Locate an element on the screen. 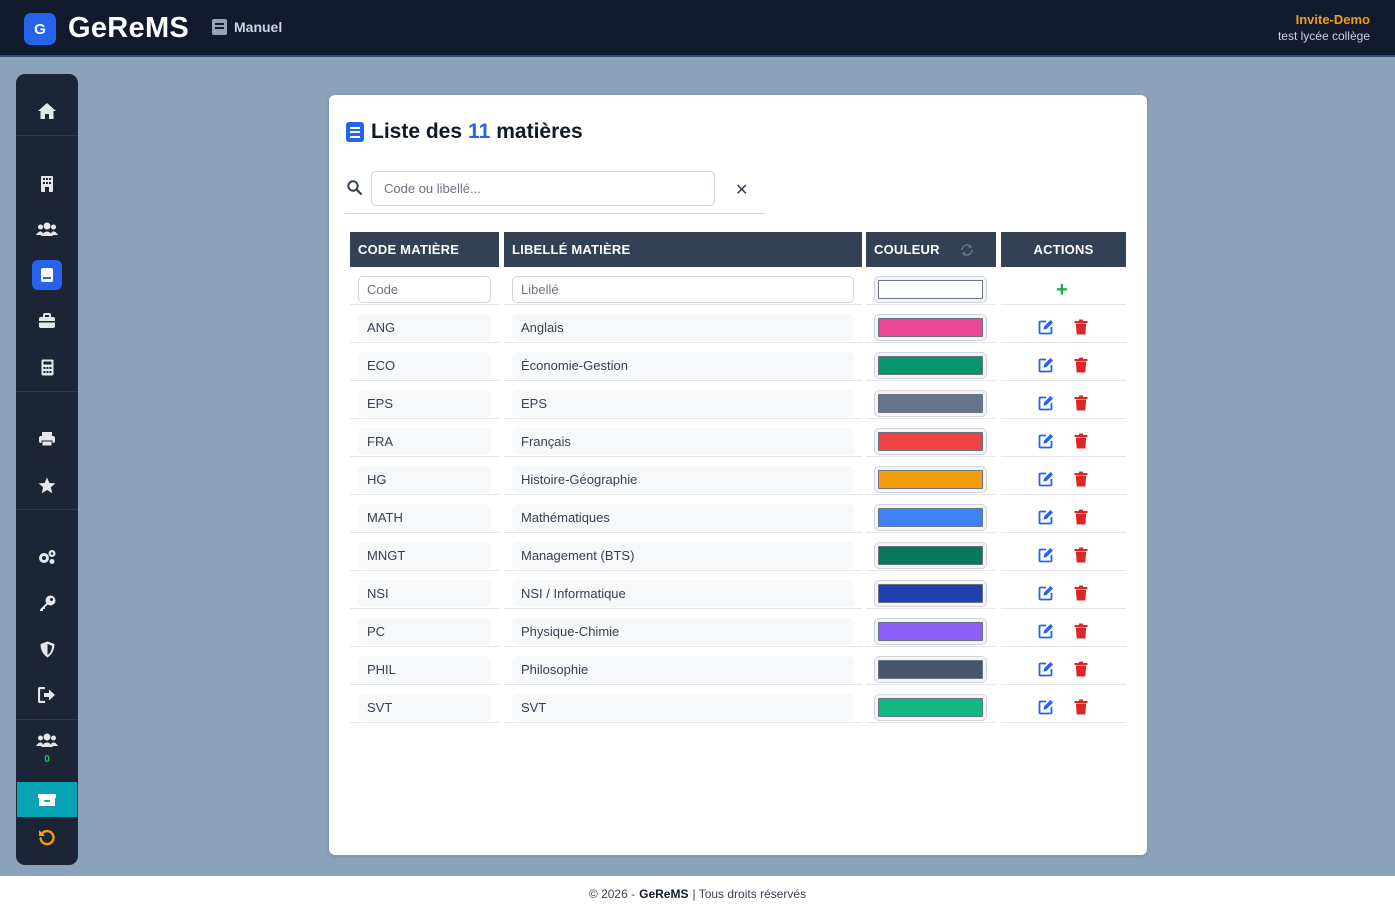  sidebar-item-subjects is located at coordinates (47, 275).